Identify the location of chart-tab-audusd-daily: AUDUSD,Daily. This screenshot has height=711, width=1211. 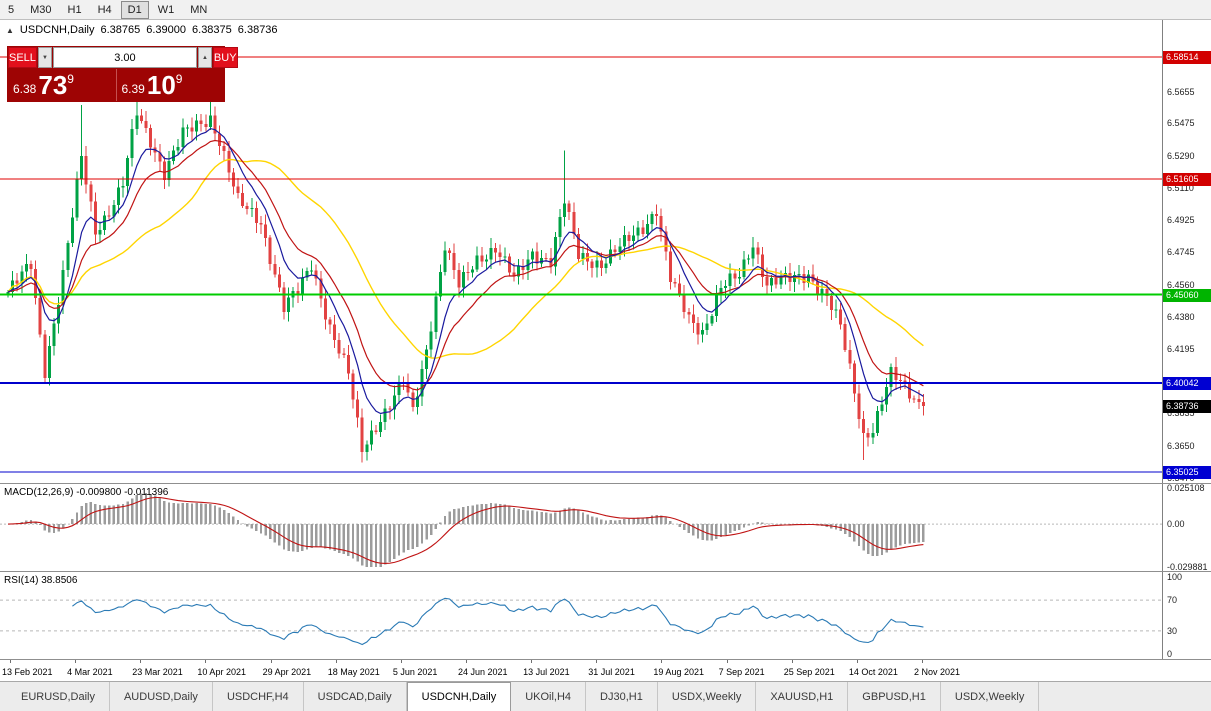
(161, 696).